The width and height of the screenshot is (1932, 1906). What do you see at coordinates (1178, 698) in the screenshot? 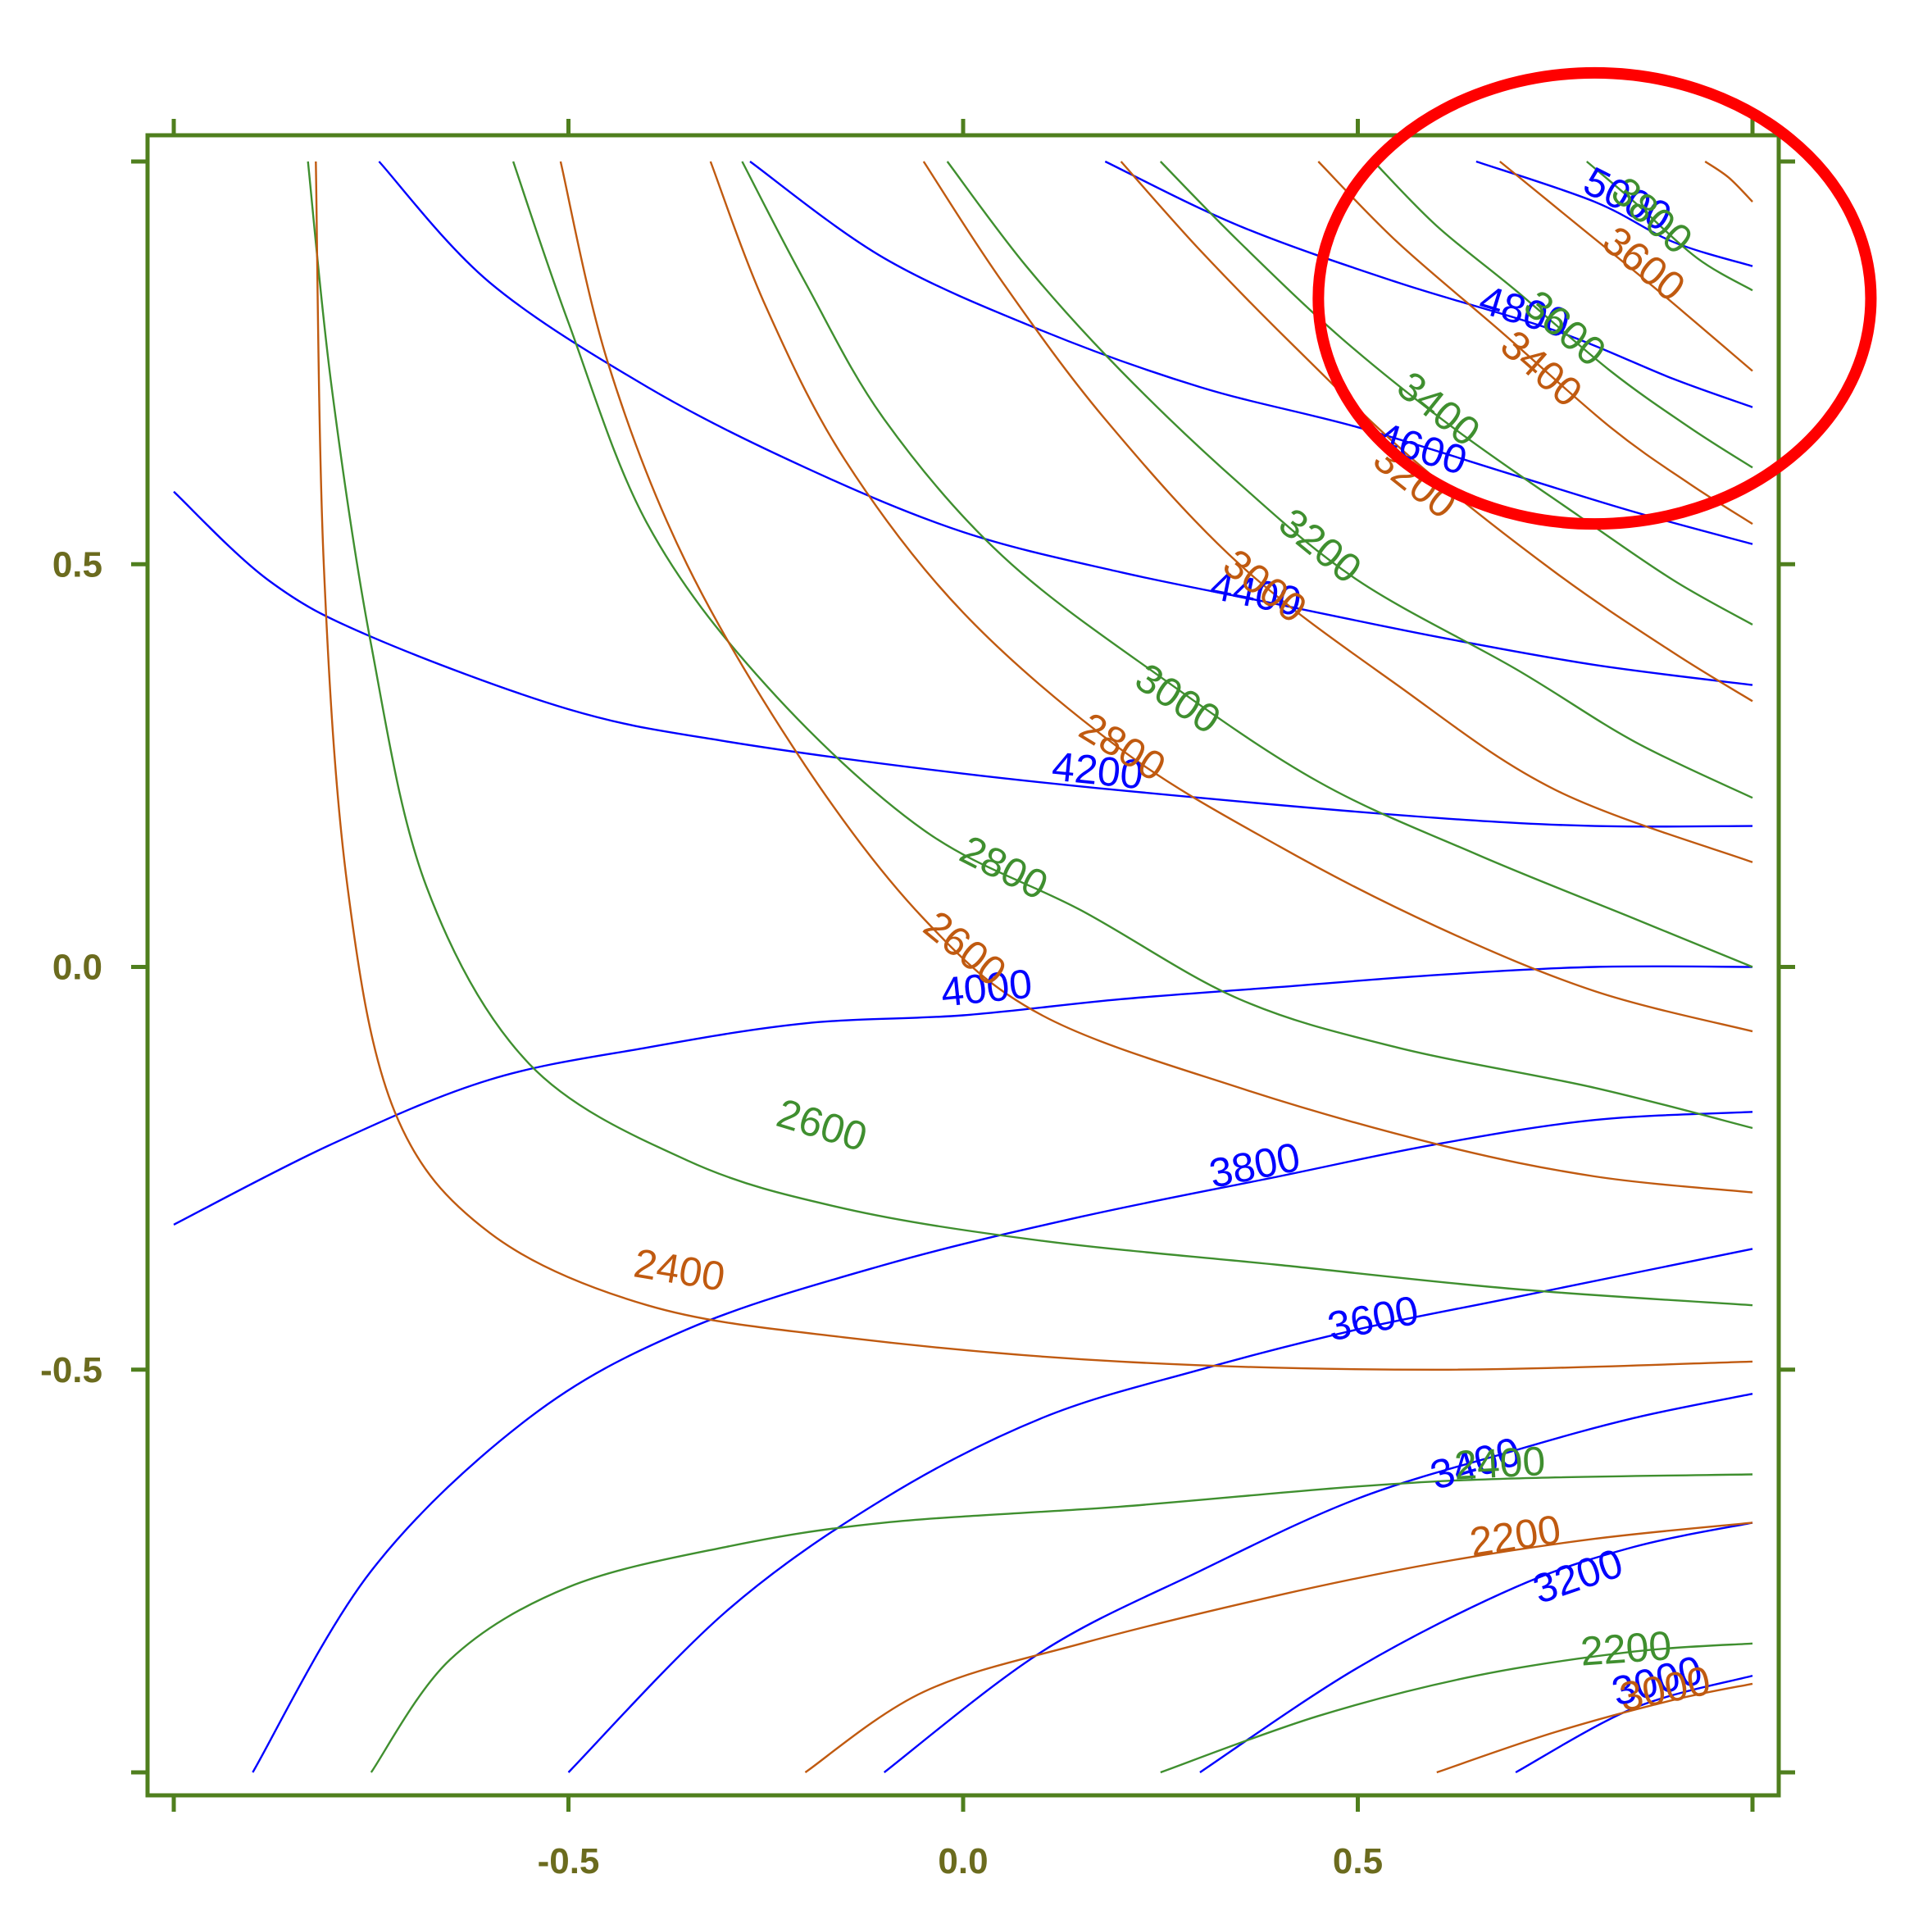
I see `contour-label-green-3000: 3000` at bounding box center [1178, 698].